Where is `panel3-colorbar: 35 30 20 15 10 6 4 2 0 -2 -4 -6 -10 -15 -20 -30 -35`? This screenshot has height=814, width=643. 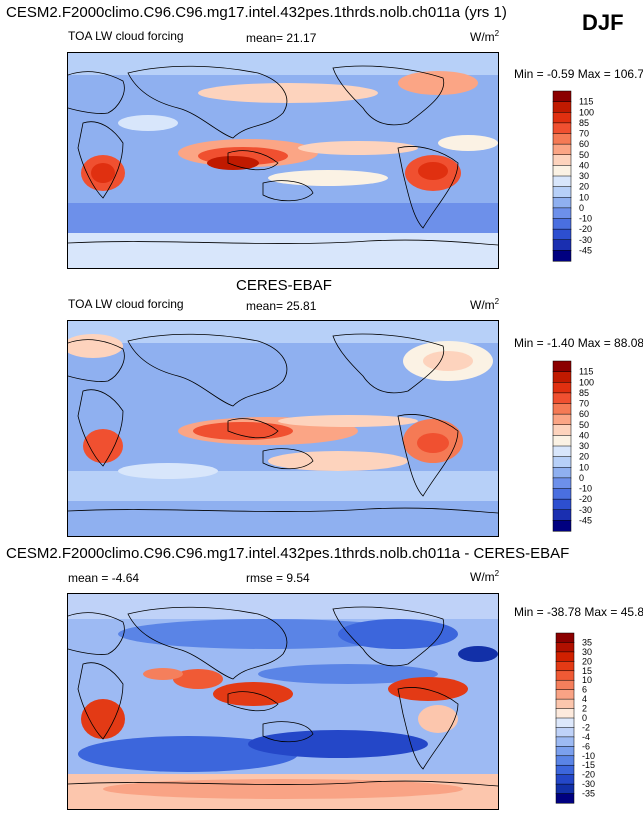
panel3-colorbar: 35 30 20 15 10 6 4 2 0 -2 -4 -6 -10 -15 -20 -30 -35 is located at coordinates (595, 721).